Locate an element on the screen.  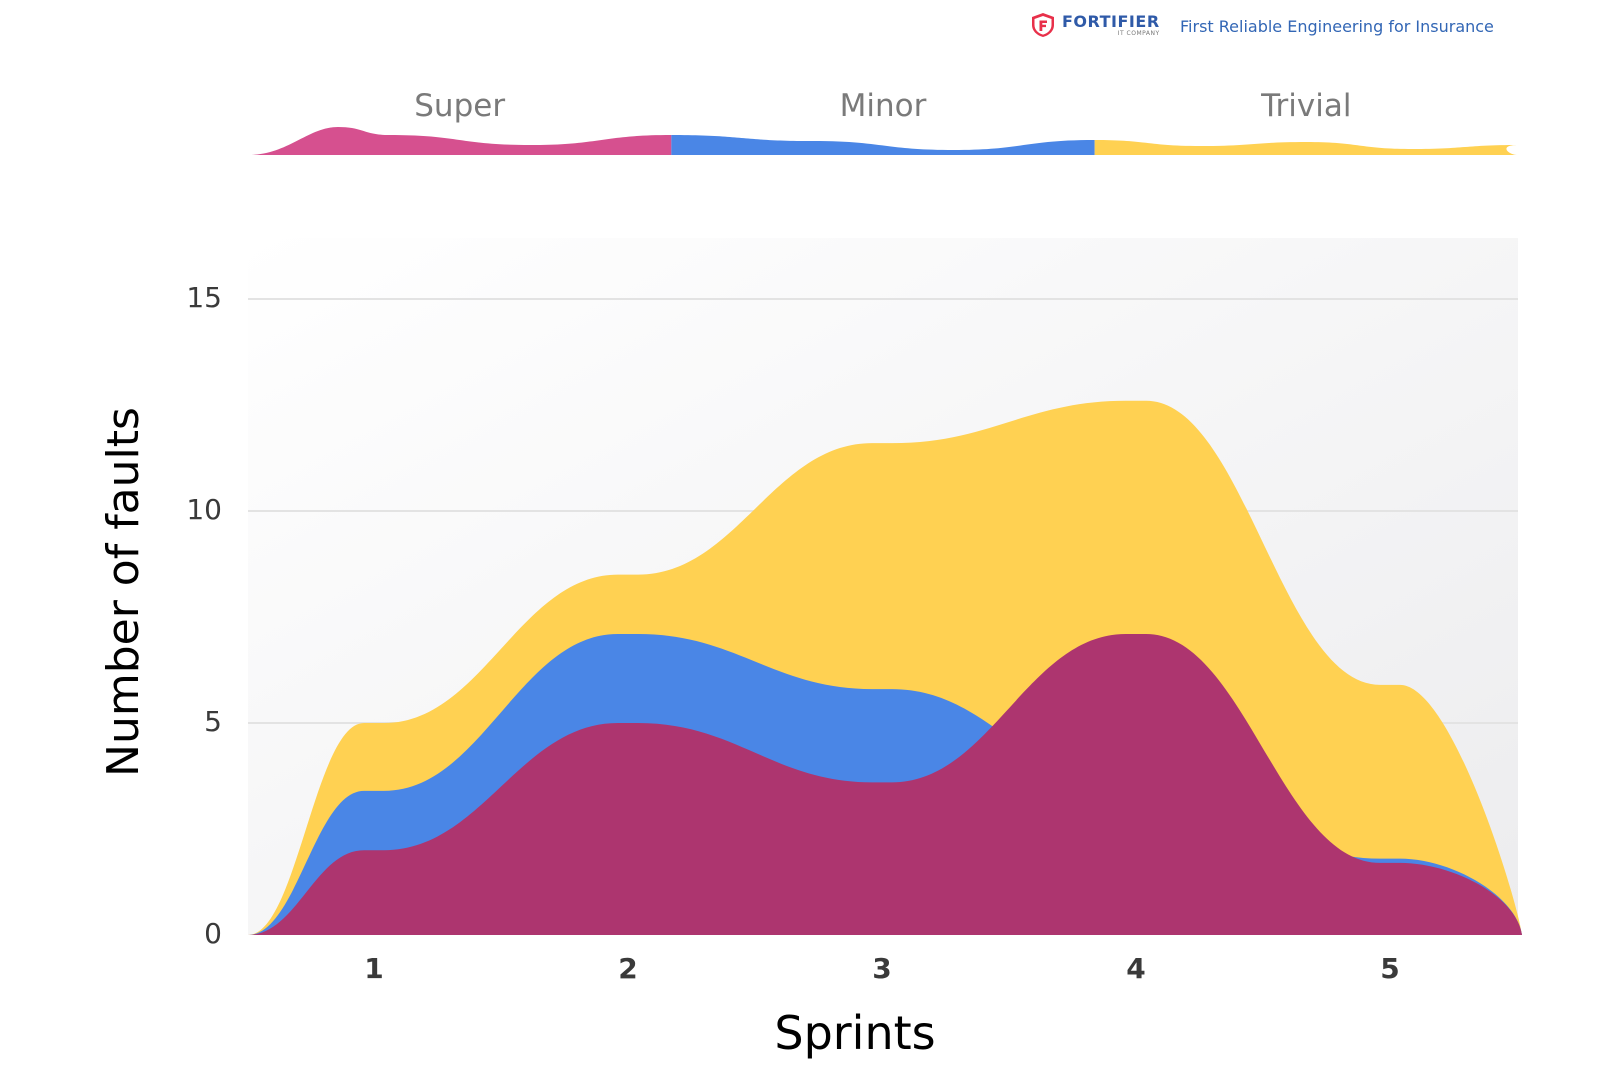
x-tick-label: 5 is located at coordinates (1389, 968).